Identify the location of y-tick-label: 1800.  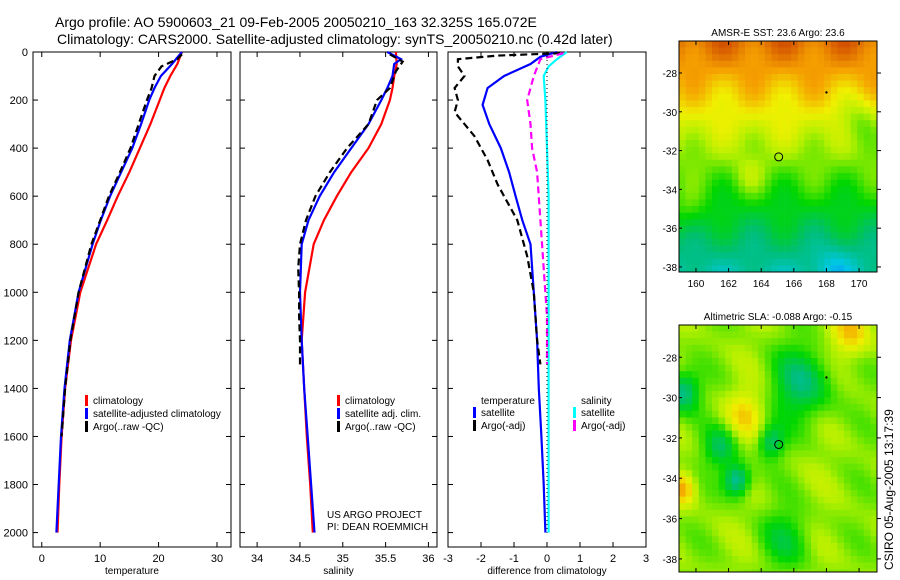
(16, 486).